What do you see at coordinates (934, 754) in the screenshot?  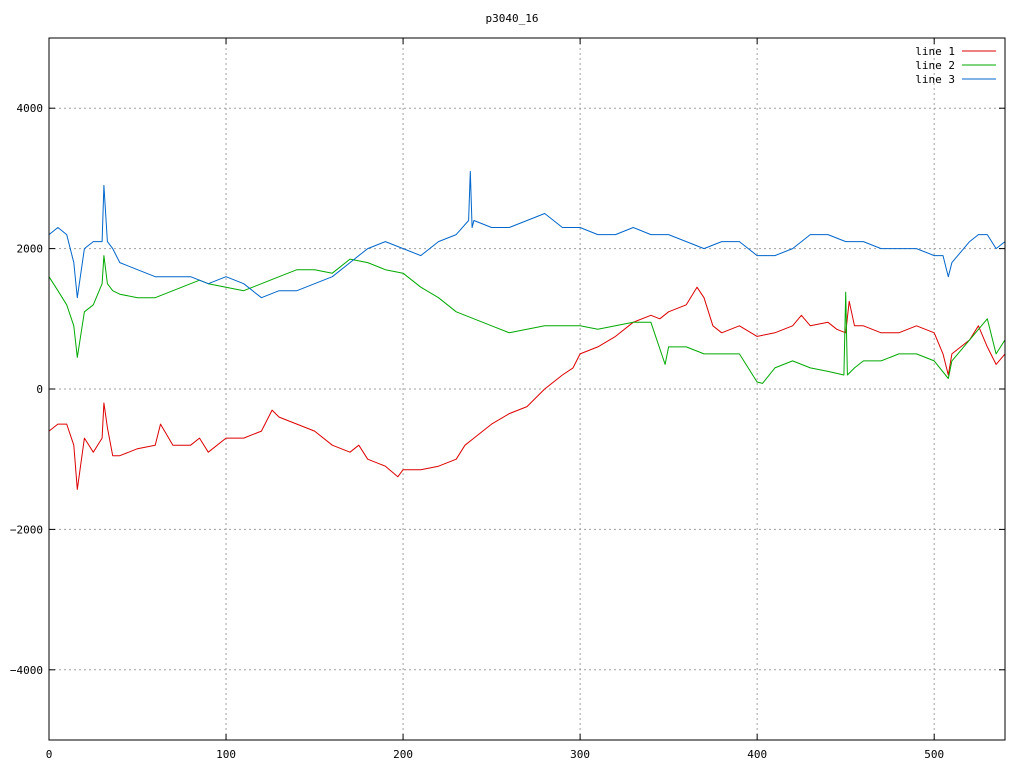 I see `x-tick-label: 500` at bounding box center [934, 754].